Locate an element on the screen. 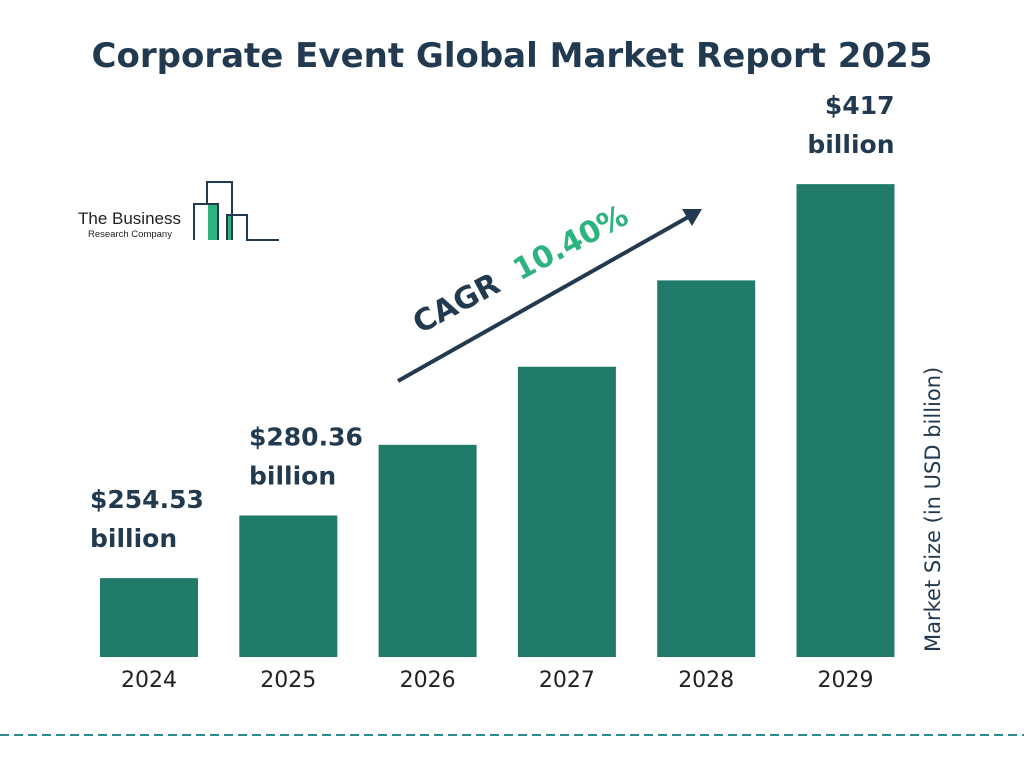  logo-line1: The Business is located at coordinates (129, 218).